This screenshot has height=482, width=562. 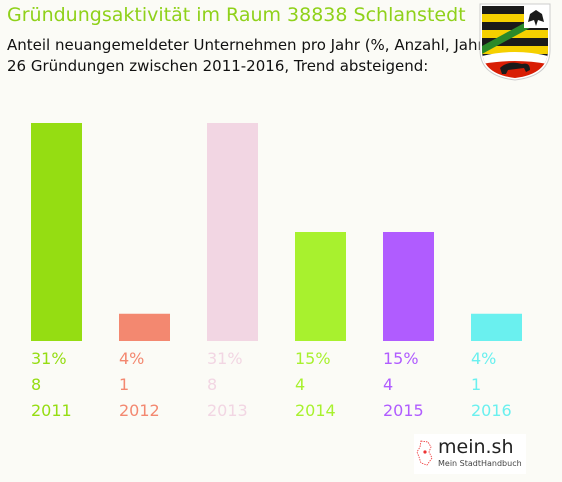 I want to click on count-label-2014: 4, so click(x=300, y=384).